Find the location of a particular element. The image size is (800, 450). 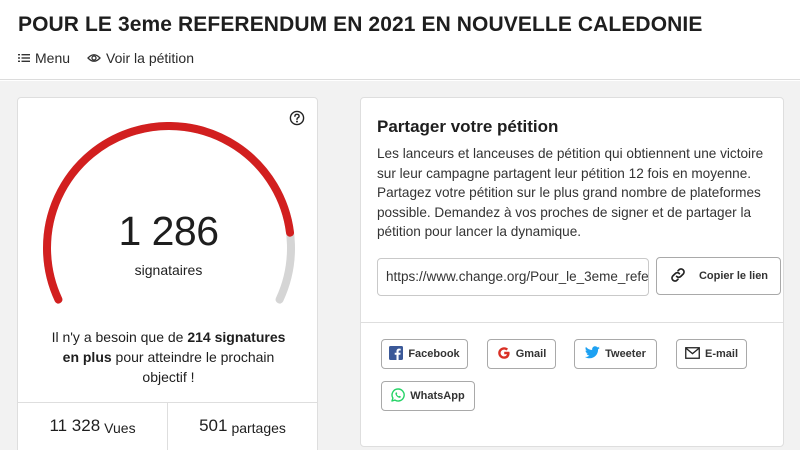

copy-link-button: Copier le lien is located at coordinates (718, 276).